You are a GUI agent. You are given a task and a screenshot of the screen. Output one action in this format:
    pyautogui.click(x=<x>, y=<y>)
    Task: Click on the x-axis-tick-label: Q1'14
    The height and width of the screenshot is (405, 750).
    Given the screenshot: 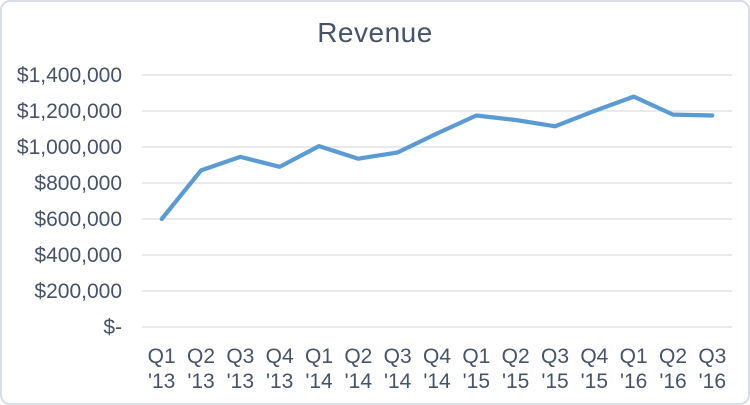 What is the action you would take?
    pyautogui.click(x=319, y=369)
    